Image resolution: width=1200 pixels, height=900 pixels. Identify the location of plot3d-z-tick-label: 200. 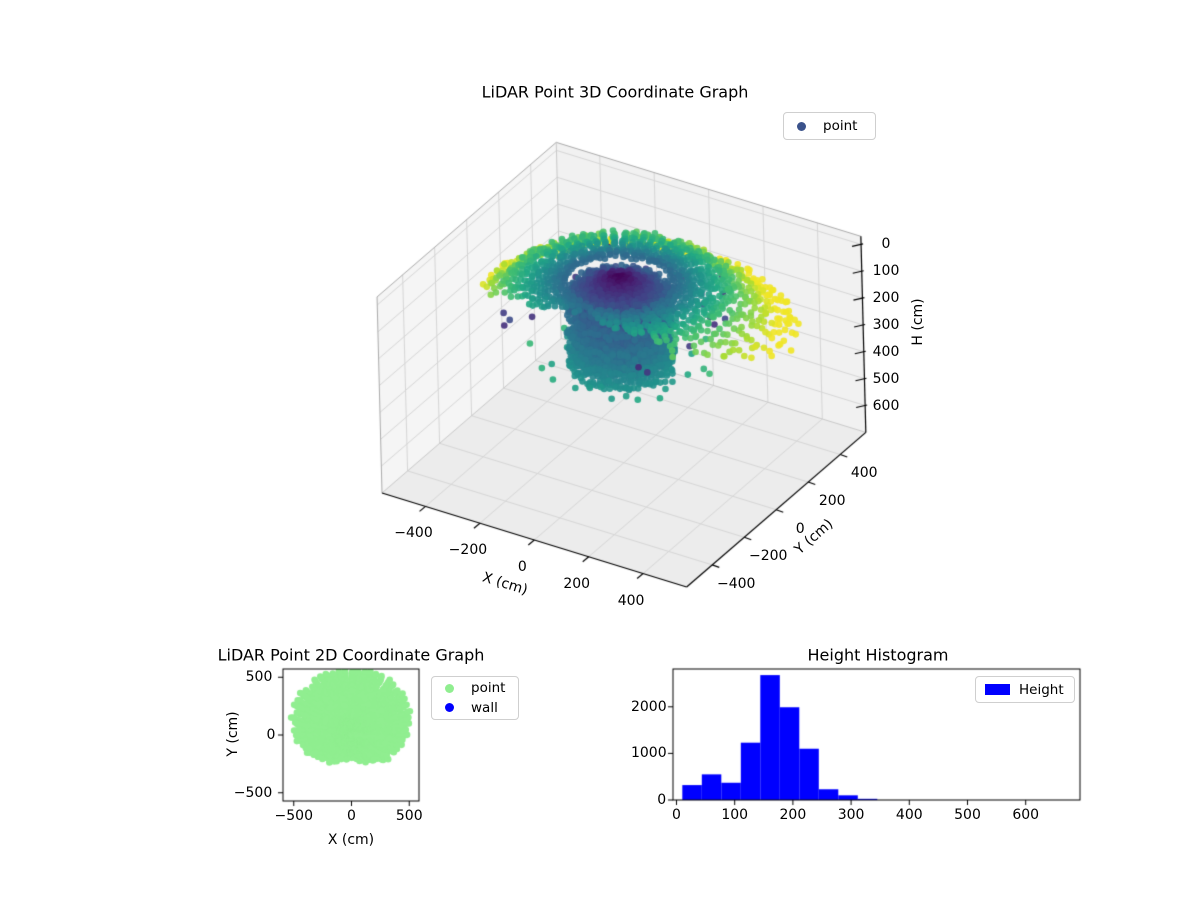
(886, 298).